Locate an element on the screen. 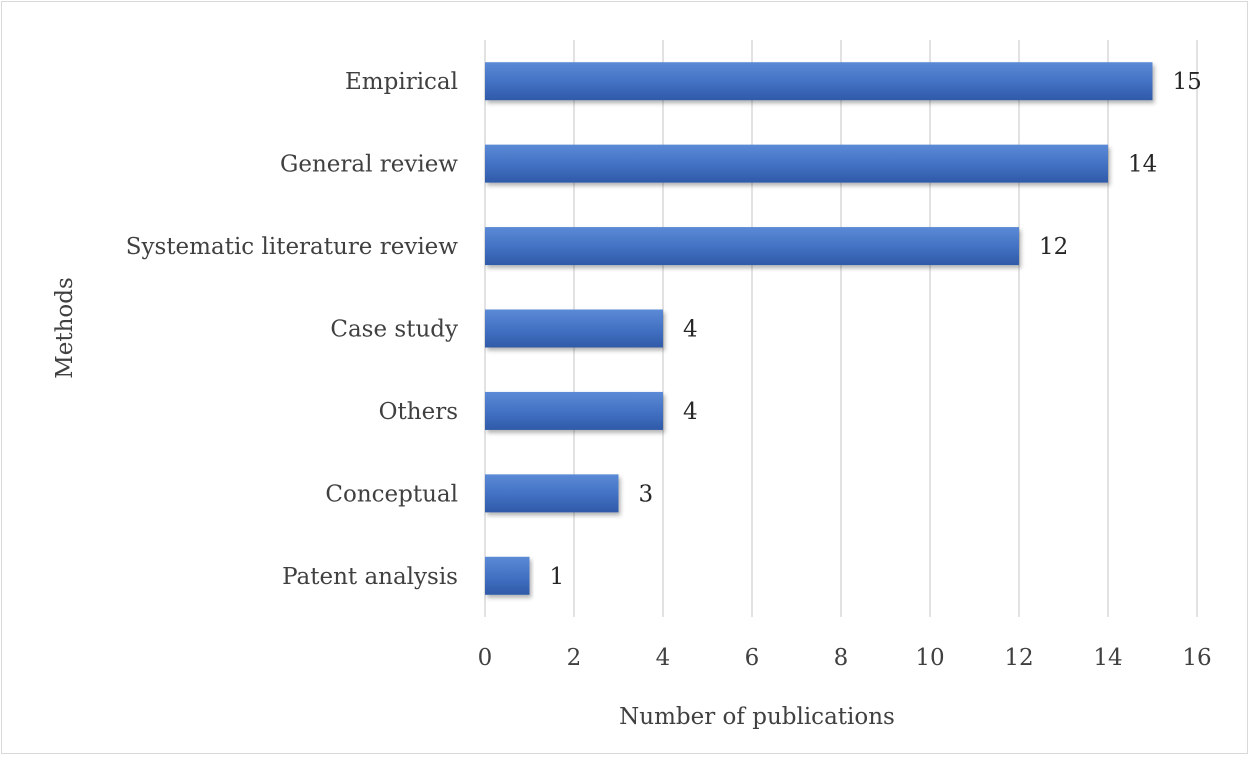 The width and height of the screenshot is (1251, 757). x-tick-label: 4 is located at coordinates (663, 658).